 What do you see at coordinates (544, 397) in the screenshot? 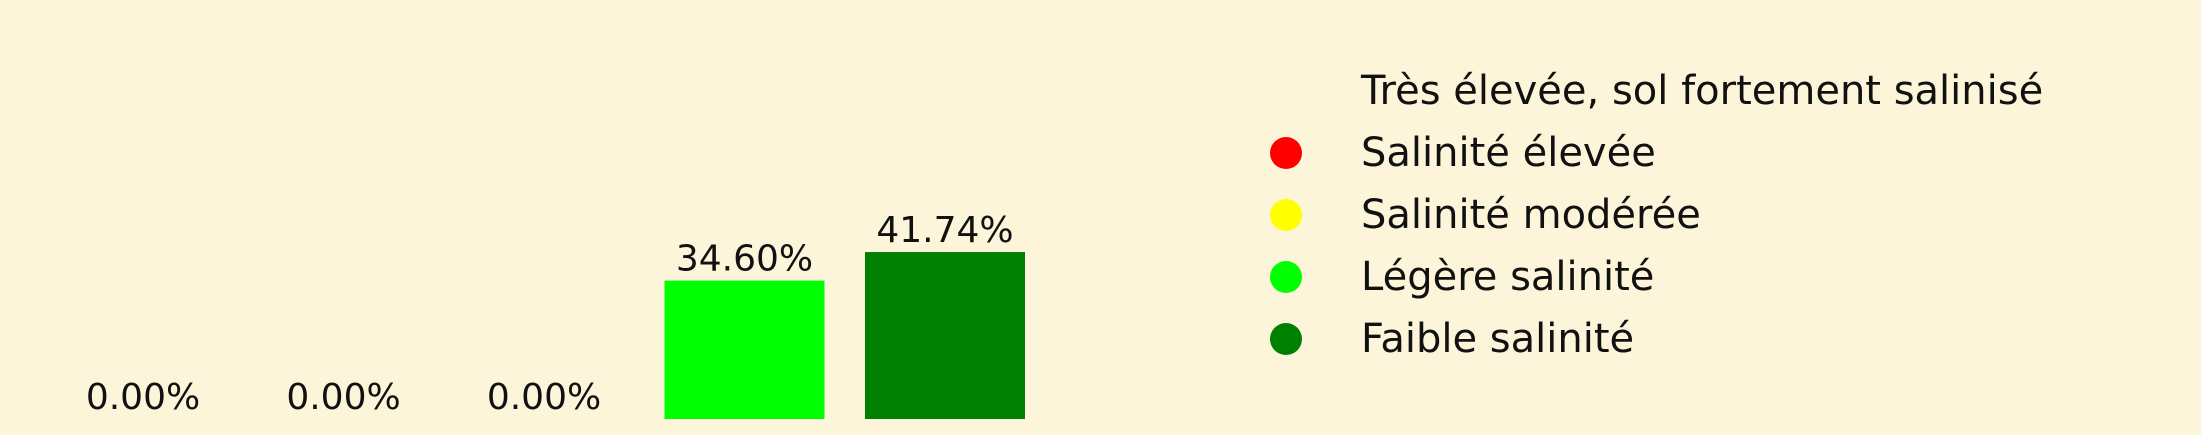
I see `bar-value-label-3: 0.00%` at bounding box center [544, 397].